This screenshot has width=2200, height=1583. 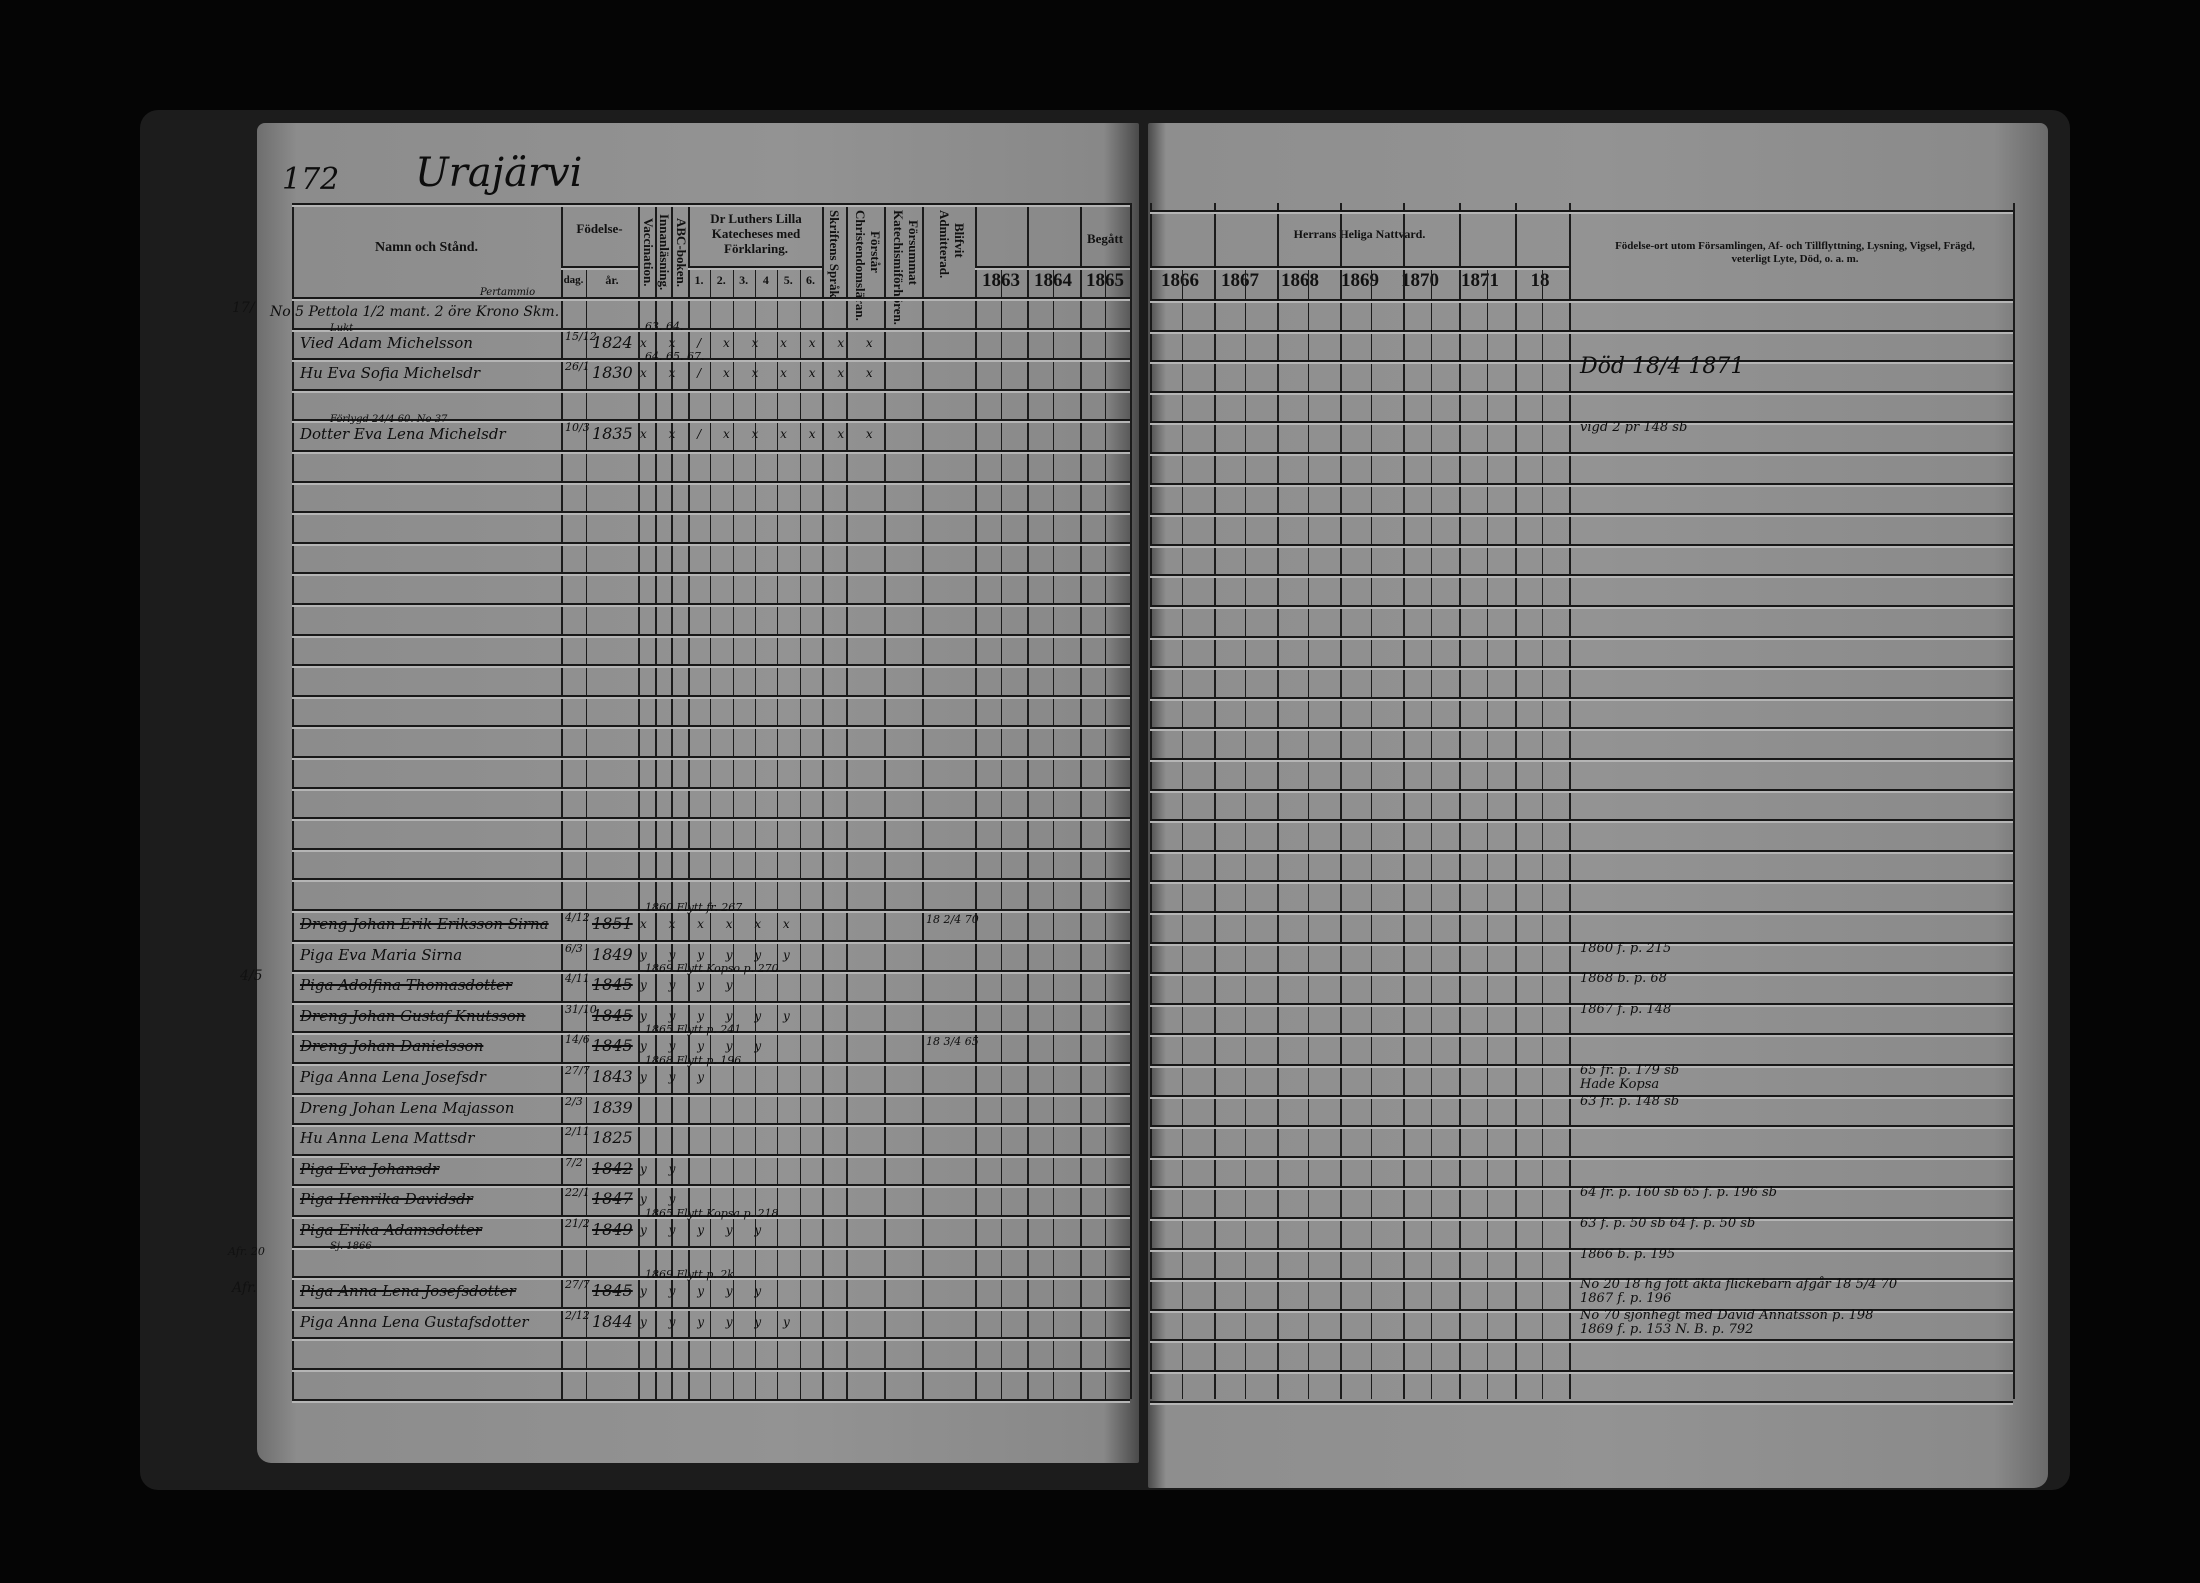 What do you see at coordinates (694, 907) in the screenshot?
I see `catechism-note: 1860 Flytt fr. 267` at bounding box center [694, 907].